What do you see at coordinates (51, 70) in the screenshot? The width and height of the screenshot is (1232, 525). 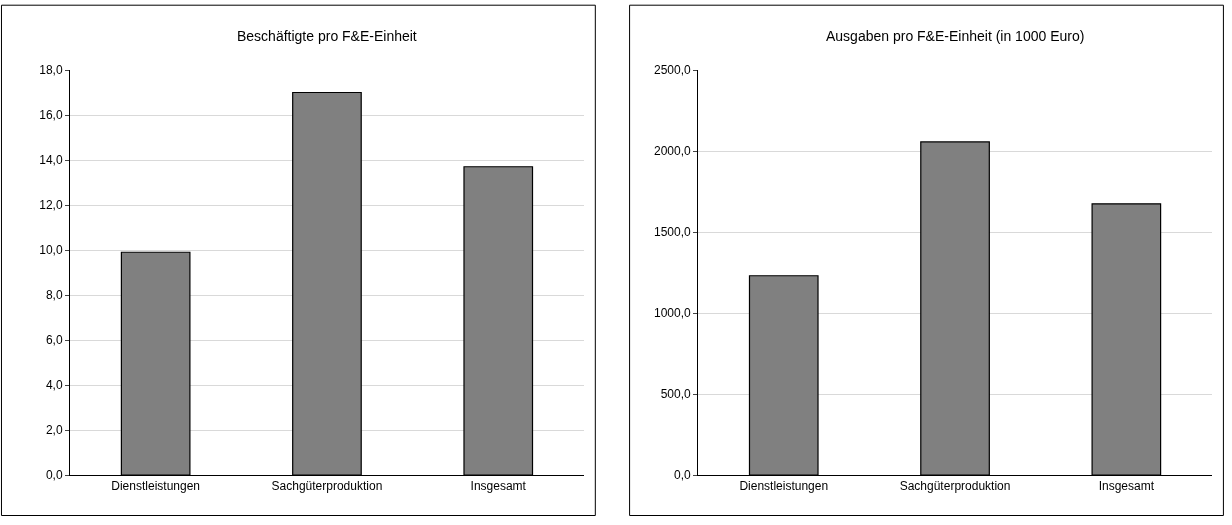 I see `y-tick-label: 18,0` at bounding box center [51, 70].